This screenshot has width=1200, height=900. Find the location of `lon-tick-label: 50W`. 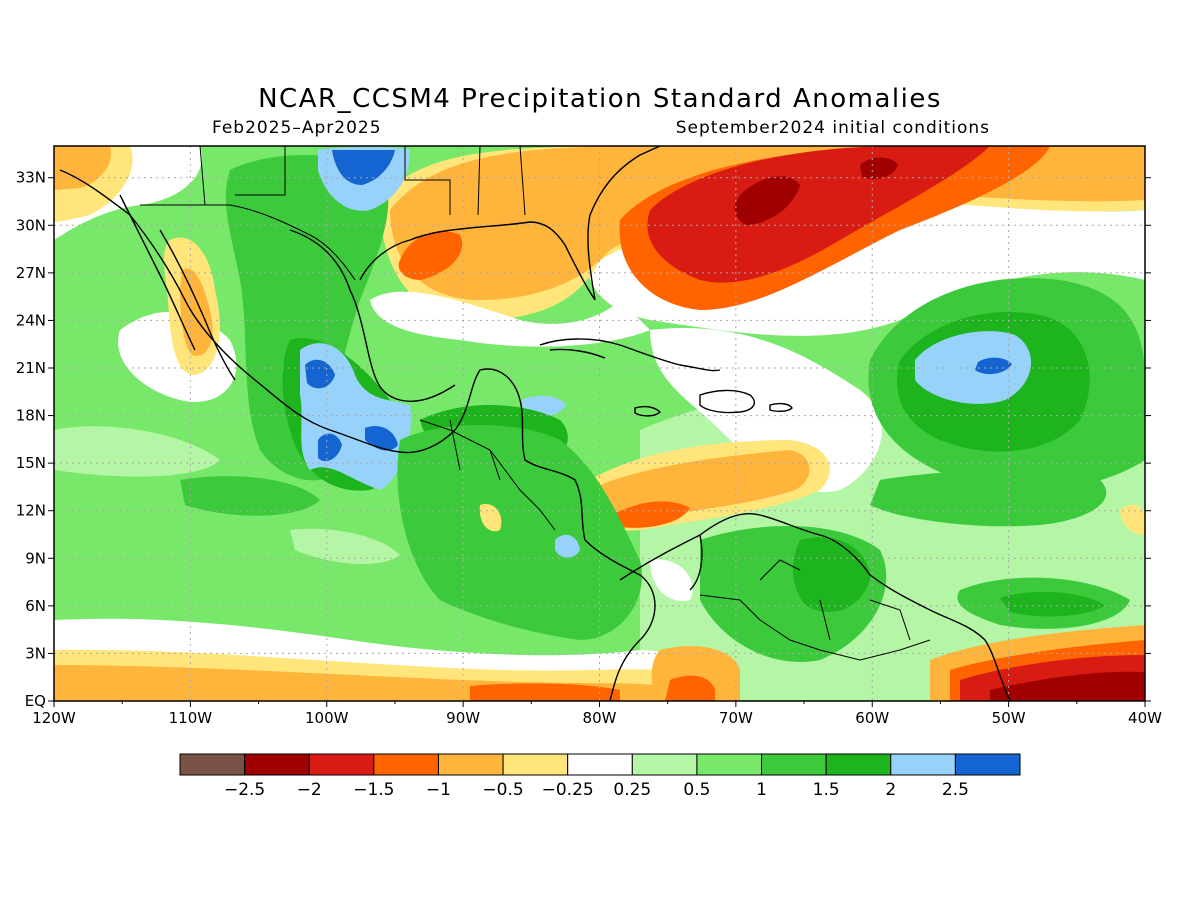

lon-tick-label: 50W is located at coordinates (1009, 718).